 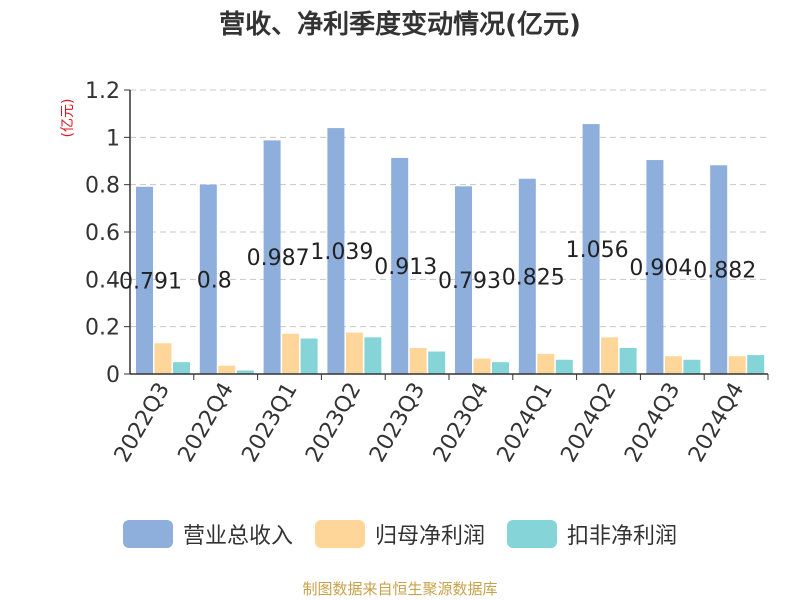 I want to click on data-label: 1.039, so click(x=341, y=252).